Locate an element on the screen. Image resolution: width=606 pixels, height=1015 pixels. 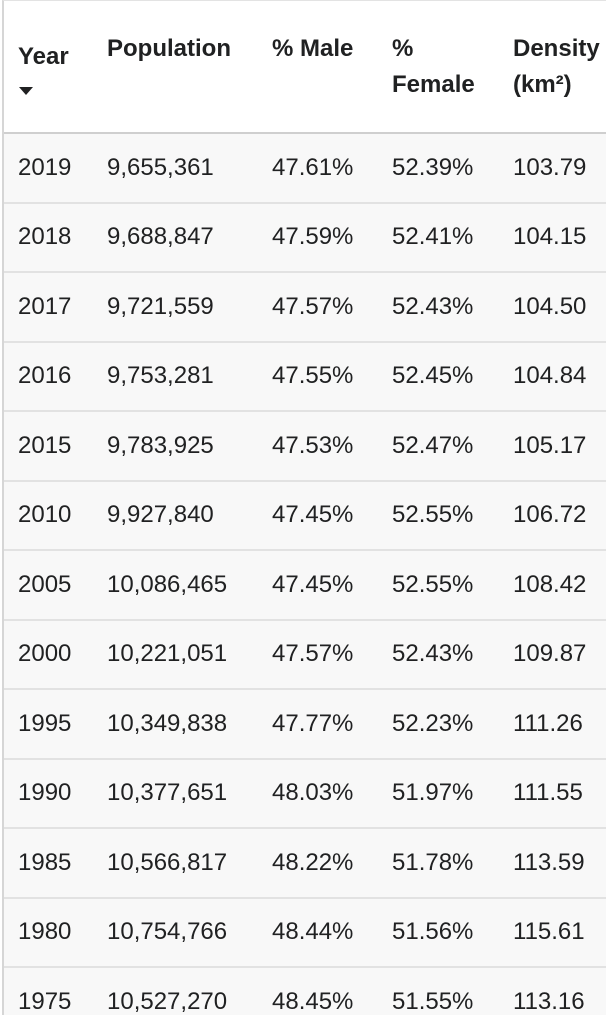
table-row: 2010 9,927,840 47.45% 52.55% 106.72 is located at coordinates (305, 515).